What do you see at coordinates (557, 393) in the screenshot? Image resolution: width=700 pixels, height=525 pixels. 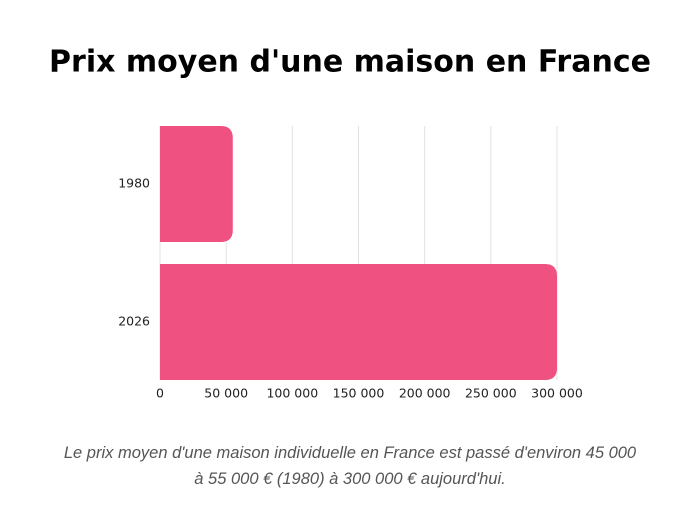 I see `x-tick-label: 300 000` at bounding box center [557, 393].